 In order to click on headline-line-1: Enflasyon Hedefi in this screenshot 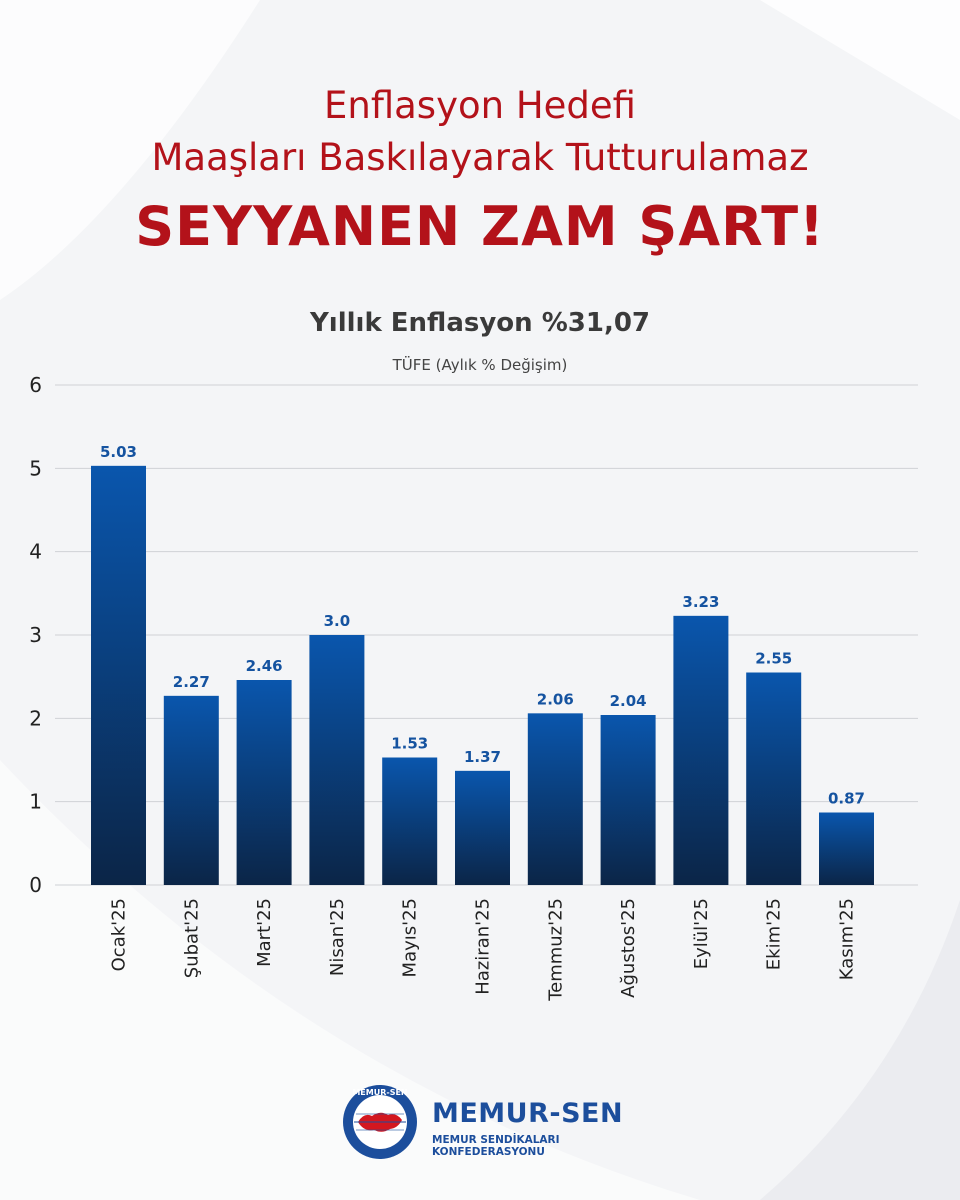, I will do `click(480, 105)`.